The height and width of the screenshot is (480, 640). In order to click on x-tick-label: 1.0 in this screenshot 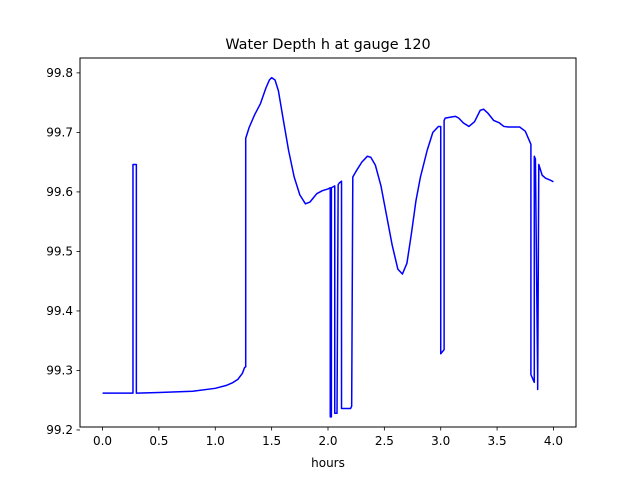, I will do `click(215, 441)`.